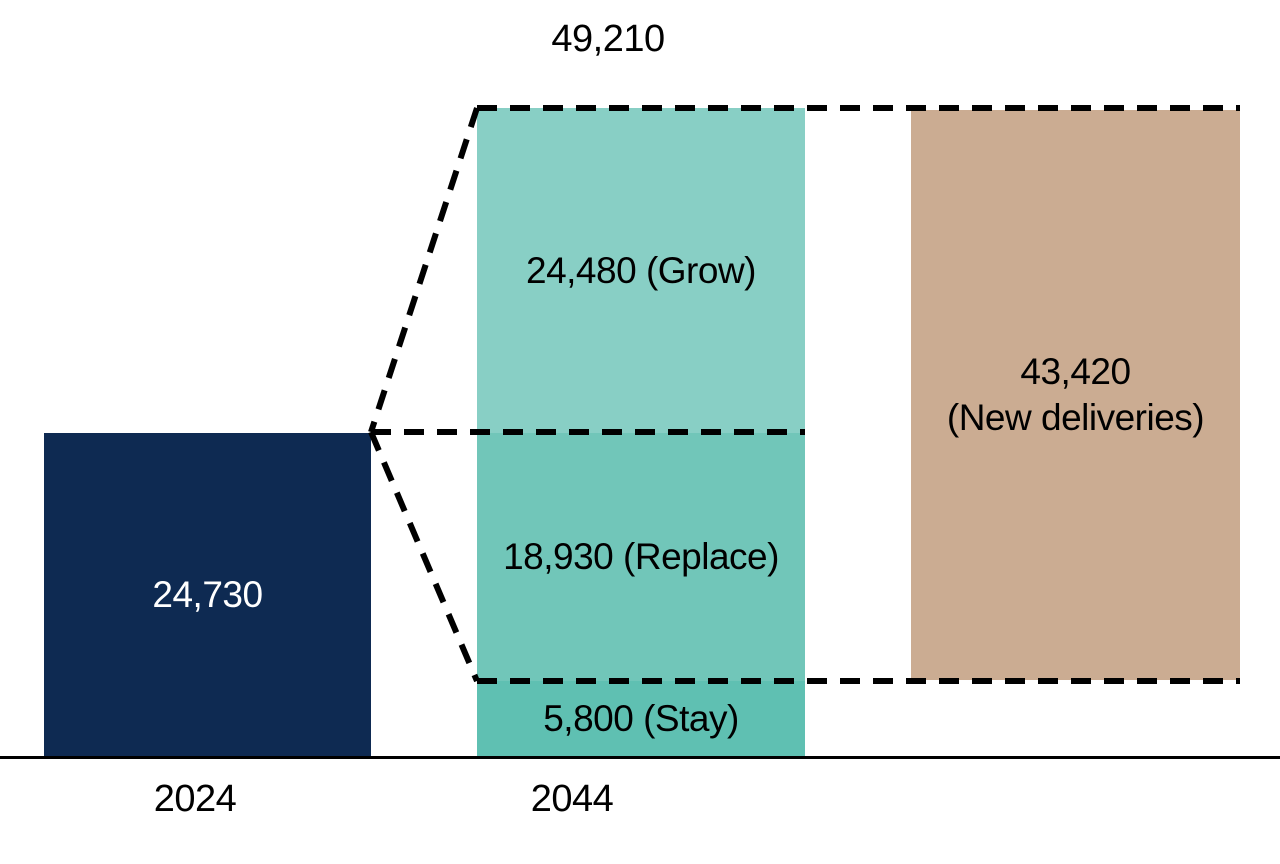 This screenshot has height=864, width=1280. Describe the element at coordinates (1075, 371) in the screenshot. I see `new-deliveries-value-label: 43,420` at that location.